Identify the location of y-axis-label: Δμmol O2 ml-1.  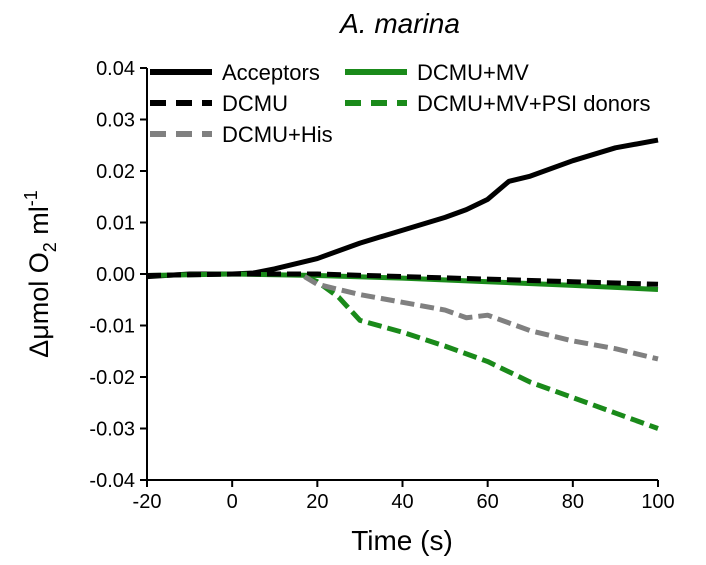
(40, 274).